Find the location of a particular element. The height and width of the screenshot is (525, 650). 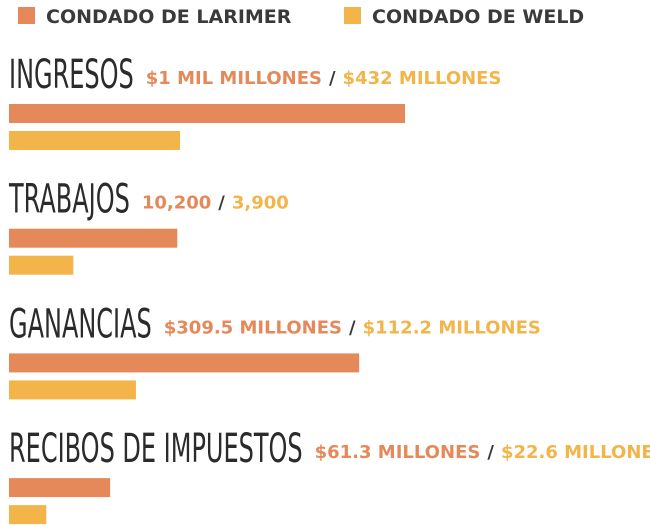

legend-label: CONDADO DE LARIMER is located at coordinates (169, 17).